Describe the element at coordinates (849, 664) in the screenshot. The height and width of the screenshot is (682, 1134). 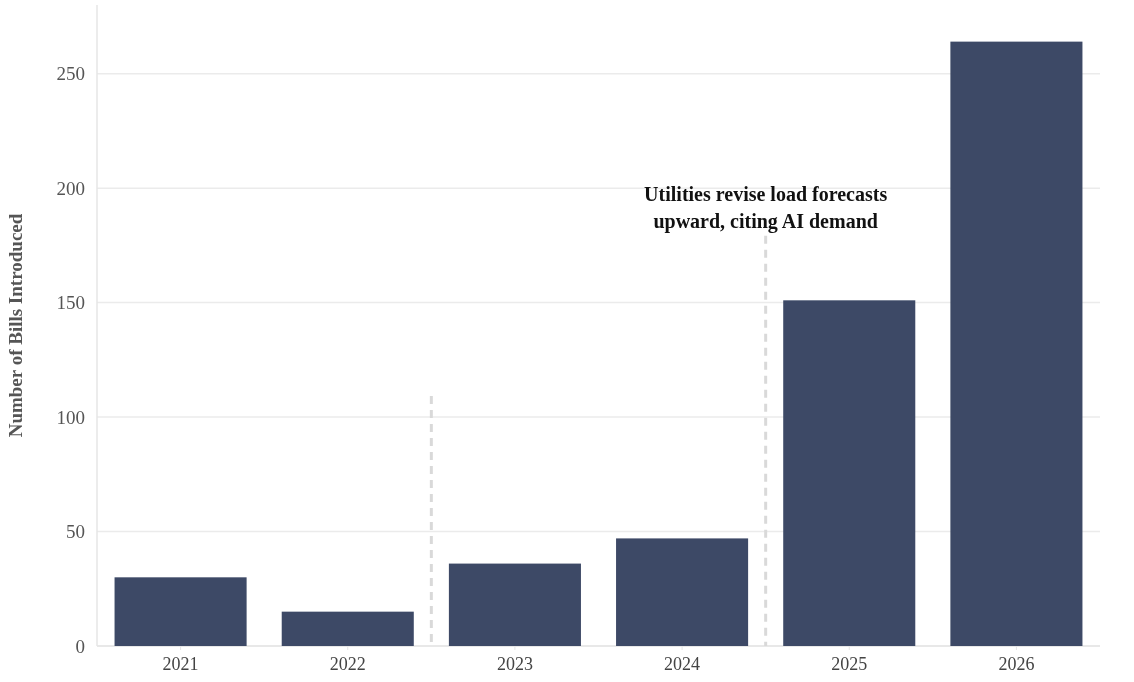
I see `x-tick-label: 2025` at that location.